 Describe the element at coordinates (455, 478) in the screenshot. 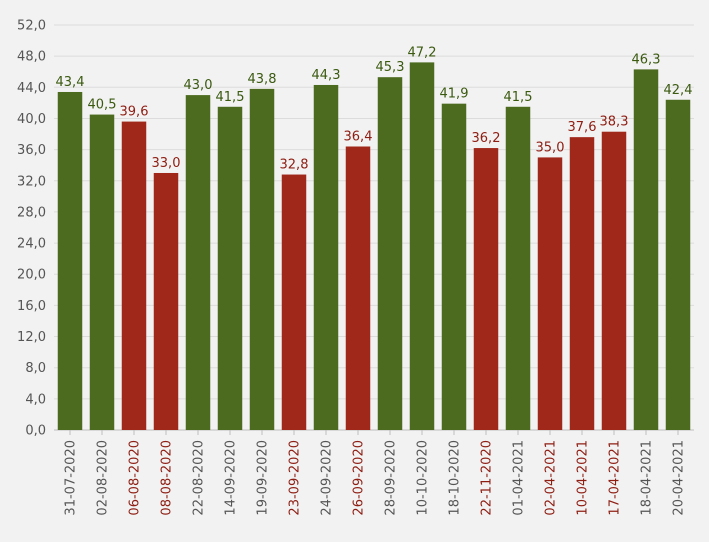

I see `x-tick-label: 18-10-2020` at that location.